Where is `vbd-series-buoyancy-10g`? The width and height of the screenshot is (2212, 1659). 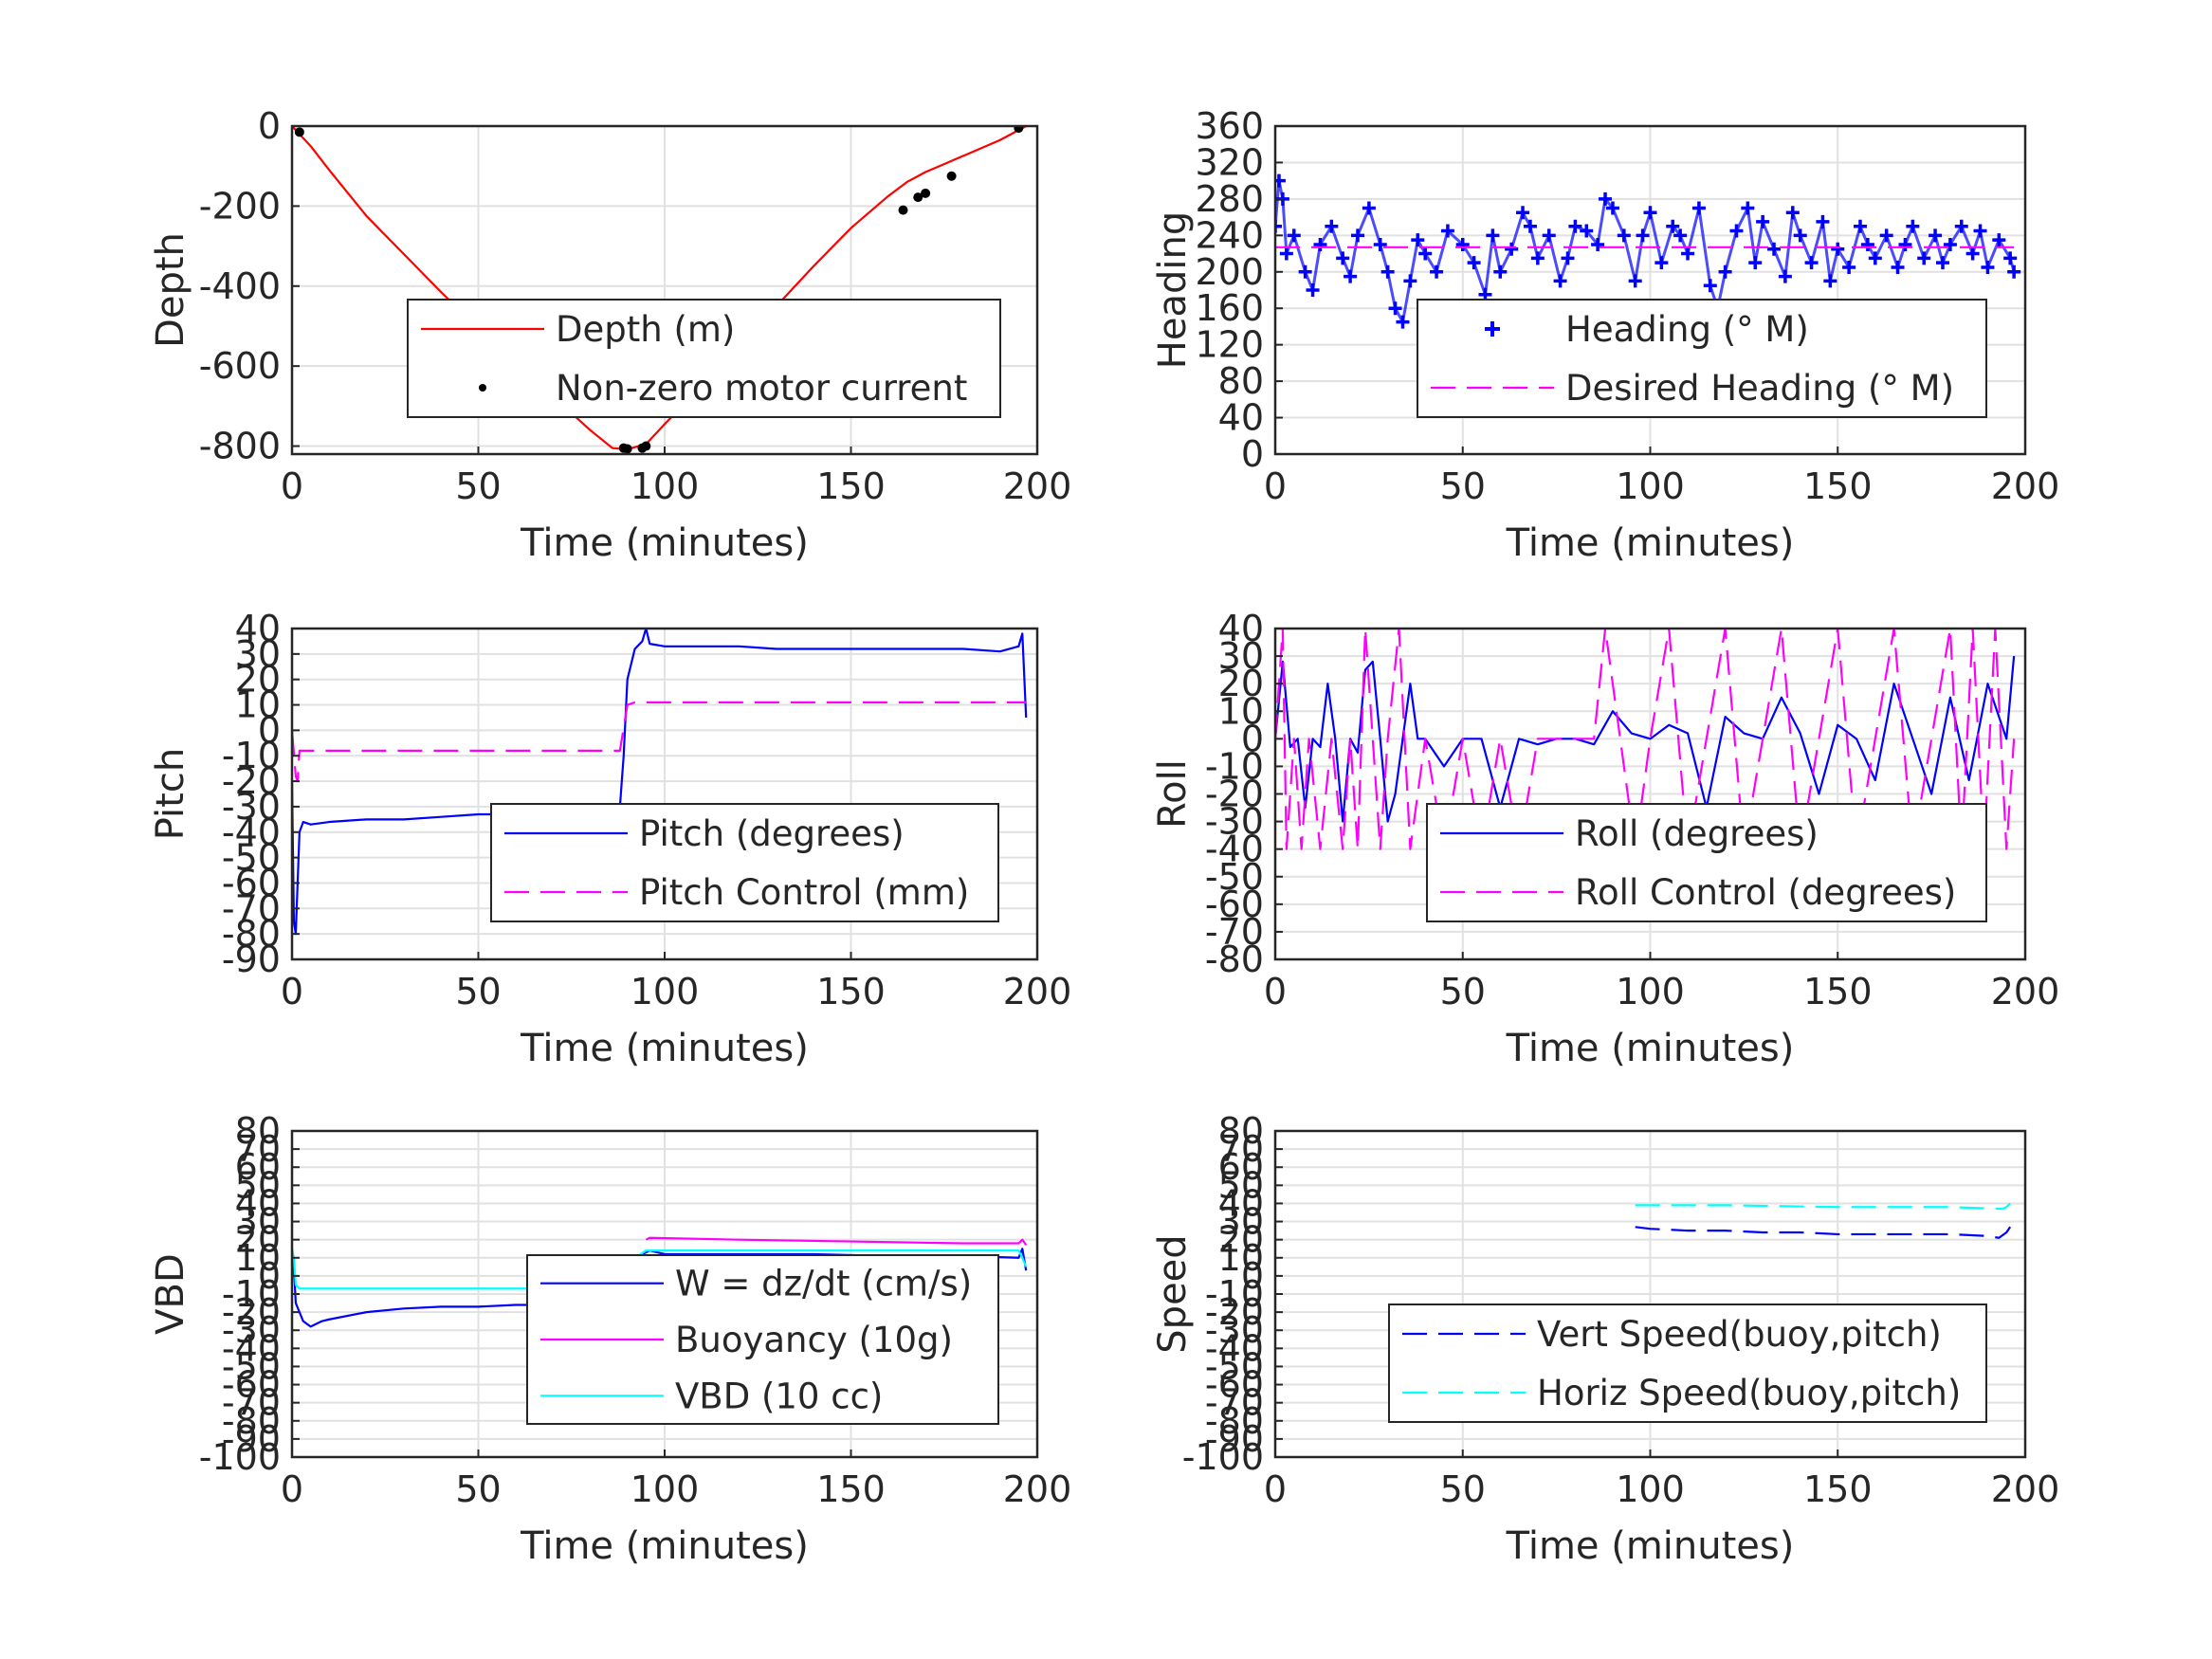
vbd-series-buoyancy-10g is located at coordinates (836, 1241).